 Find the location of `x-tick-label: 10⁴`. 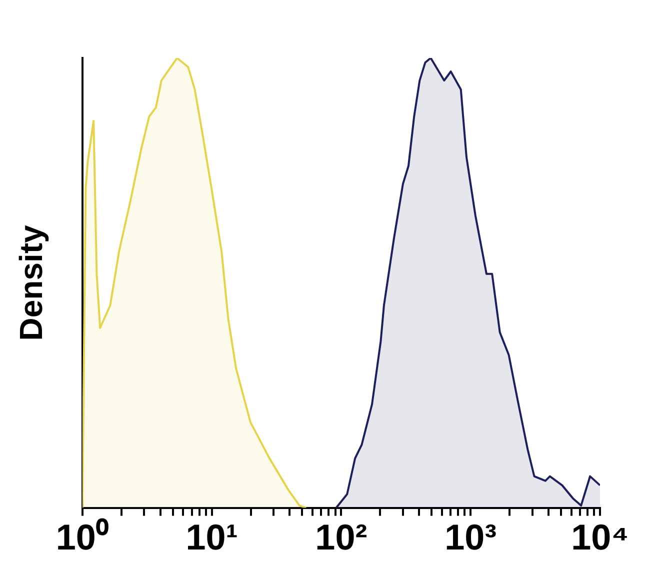

x-tick-label: 10⁴ is located at coordinates (600, 537).